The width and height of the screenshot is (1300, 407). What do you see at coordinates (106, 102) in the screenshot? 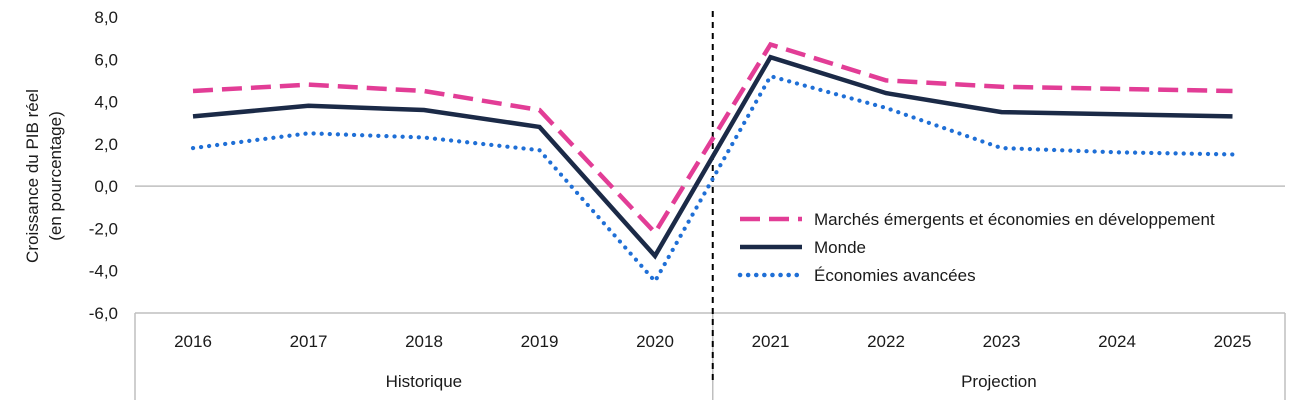
I see `y-tick-label: 4,0` at bounding box center [106, 102].